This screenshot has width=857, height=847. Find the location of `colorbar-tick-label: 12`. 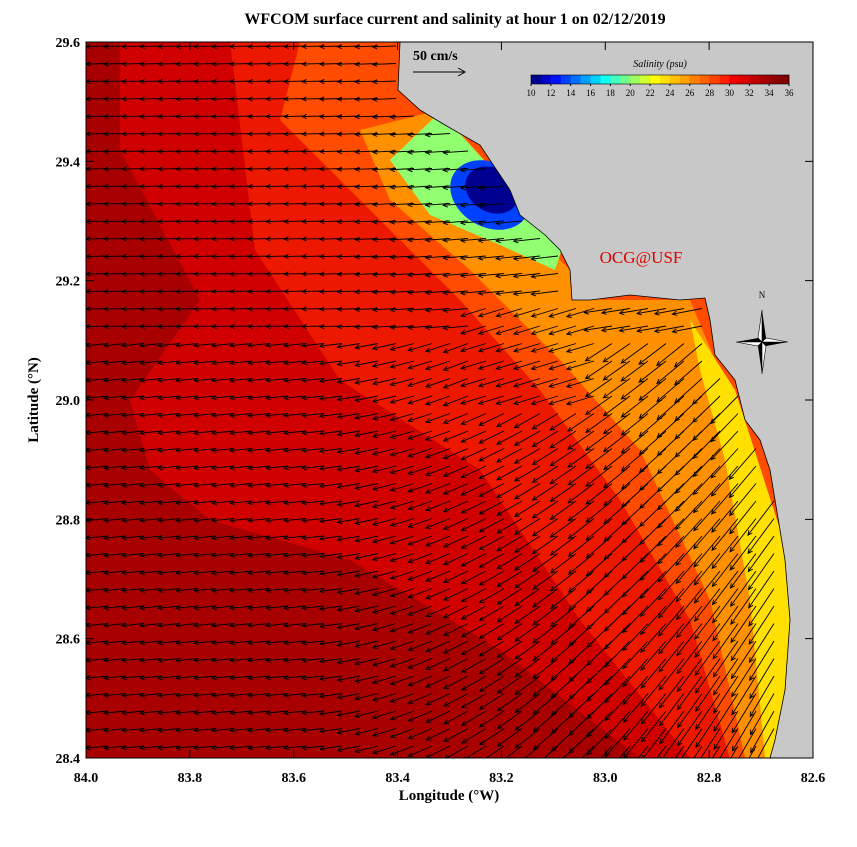

colorbar-tick-label: 12 is located at coordinates (550, 93).